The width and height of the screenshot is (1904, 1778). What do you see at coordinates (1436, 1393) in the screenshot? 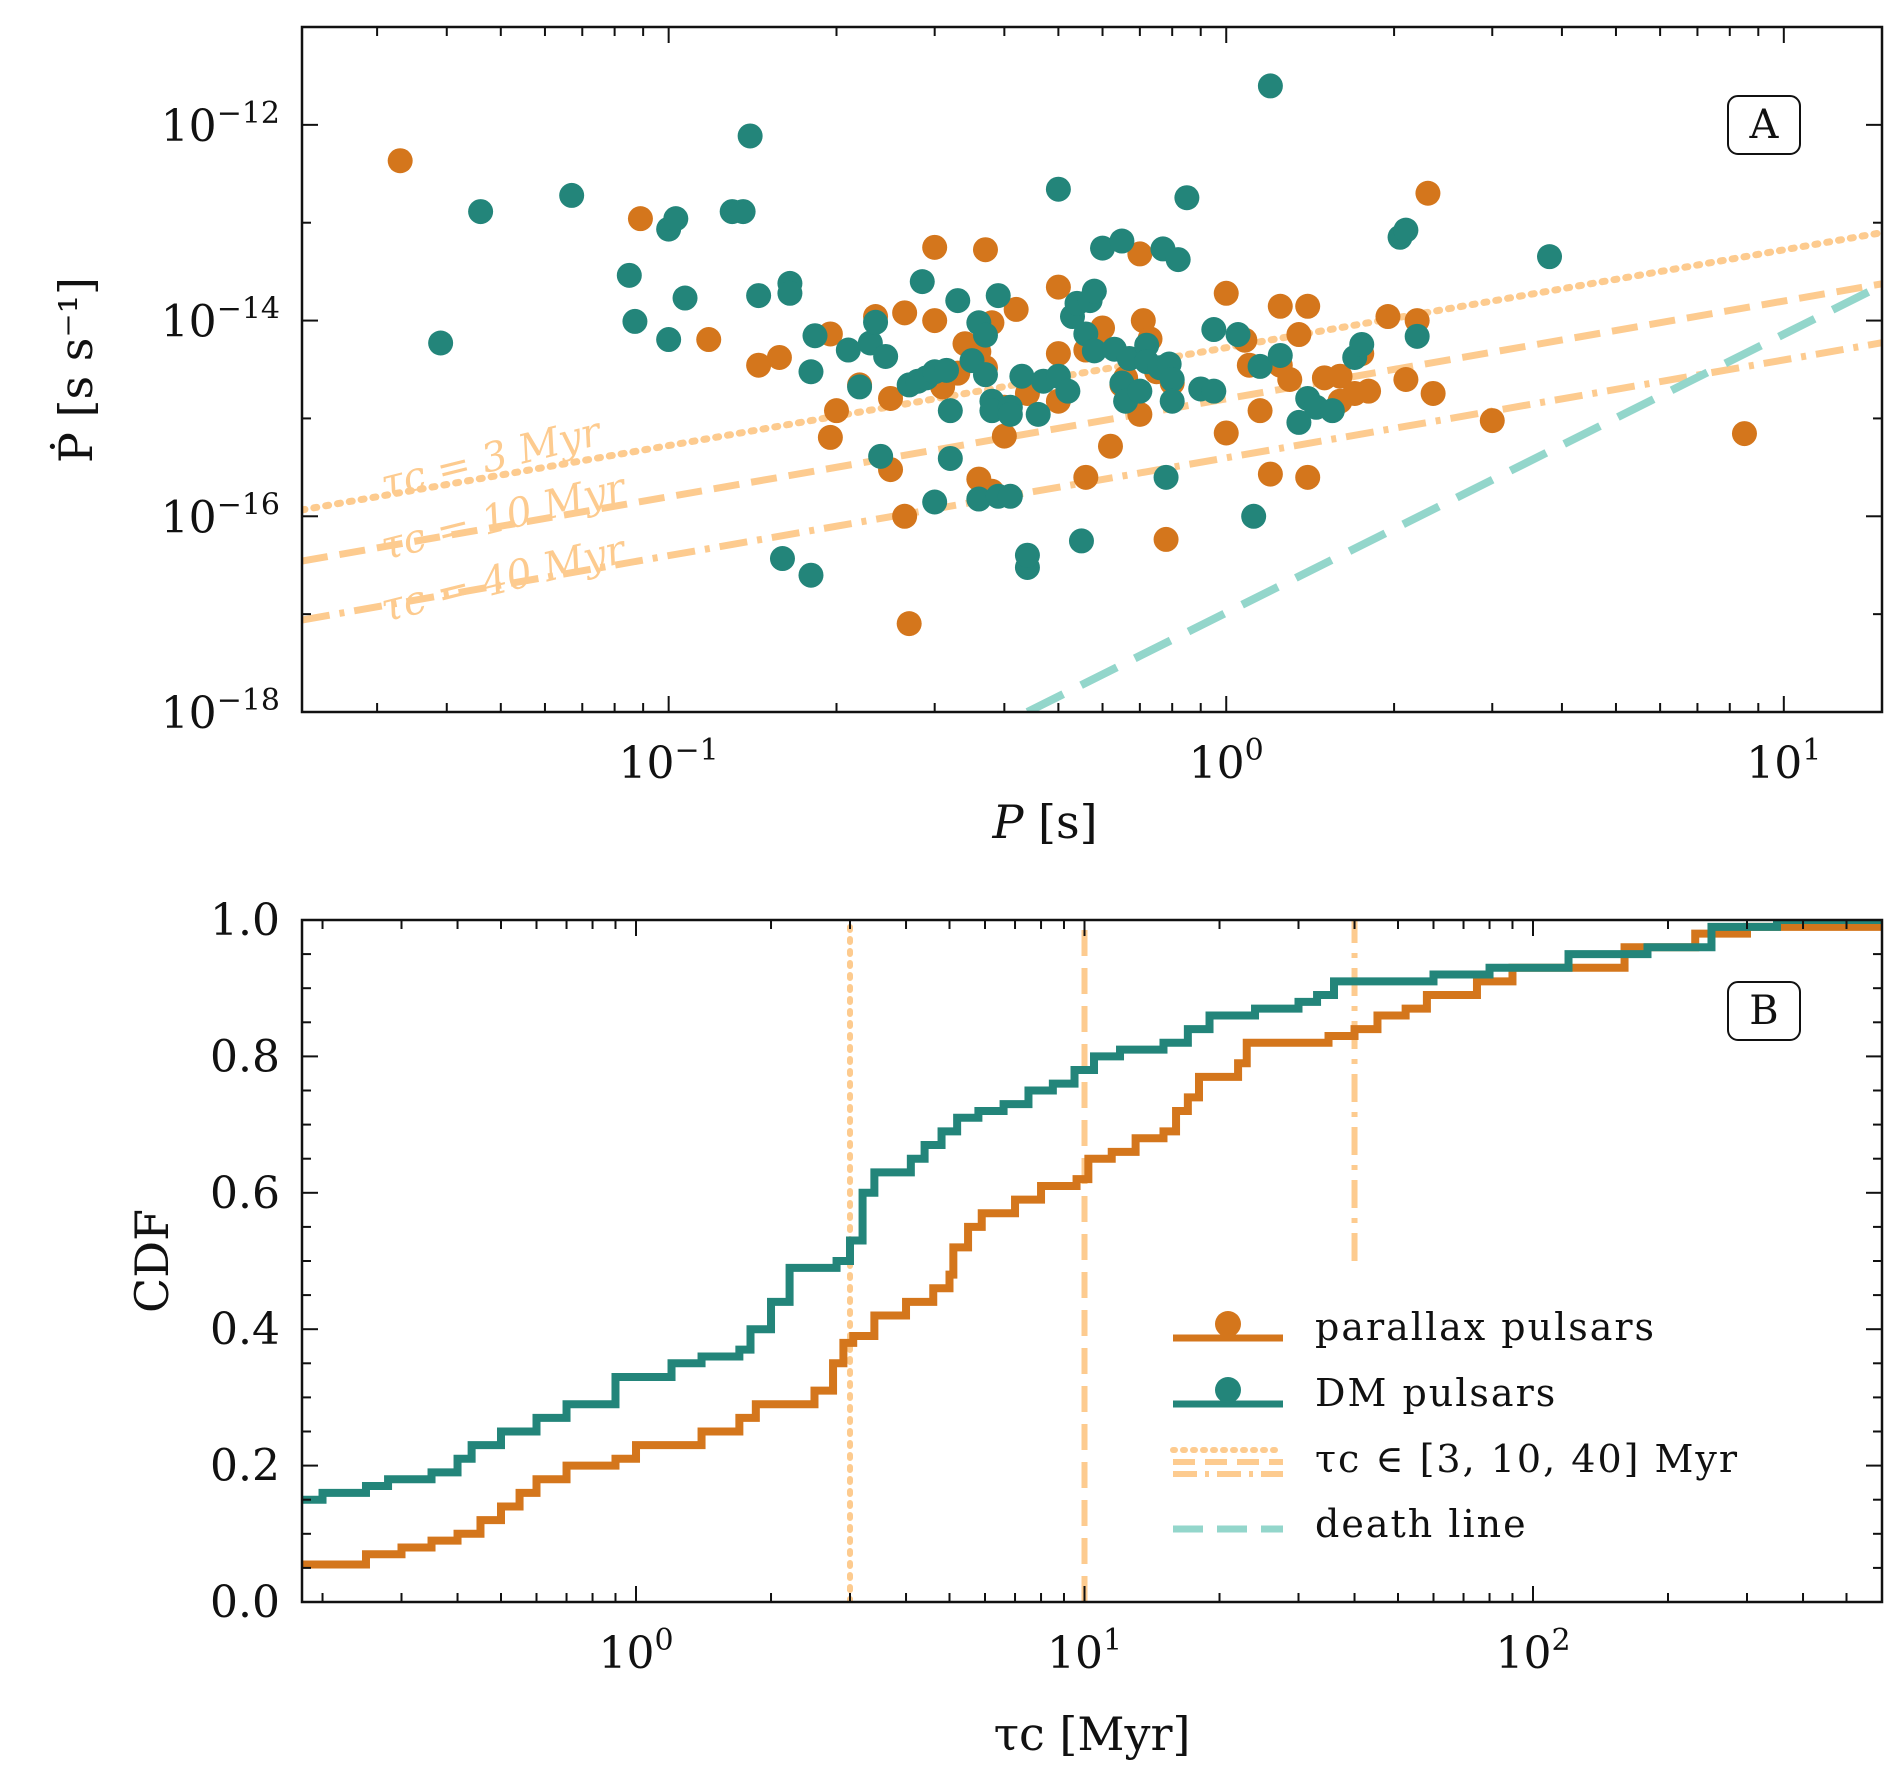
I see `legend-label-dm: DM pulsars` at bounding box center [1436, 1393].